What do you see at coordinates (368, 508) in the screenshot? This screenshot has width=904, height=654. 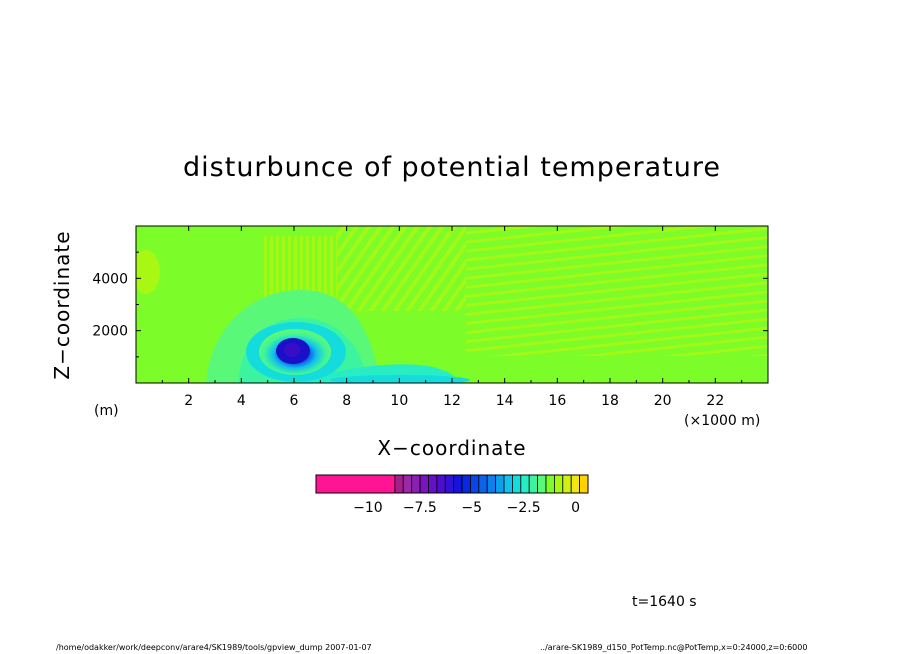 I see `colorbar-tick-label: −10` at bounding box center [368, 508].